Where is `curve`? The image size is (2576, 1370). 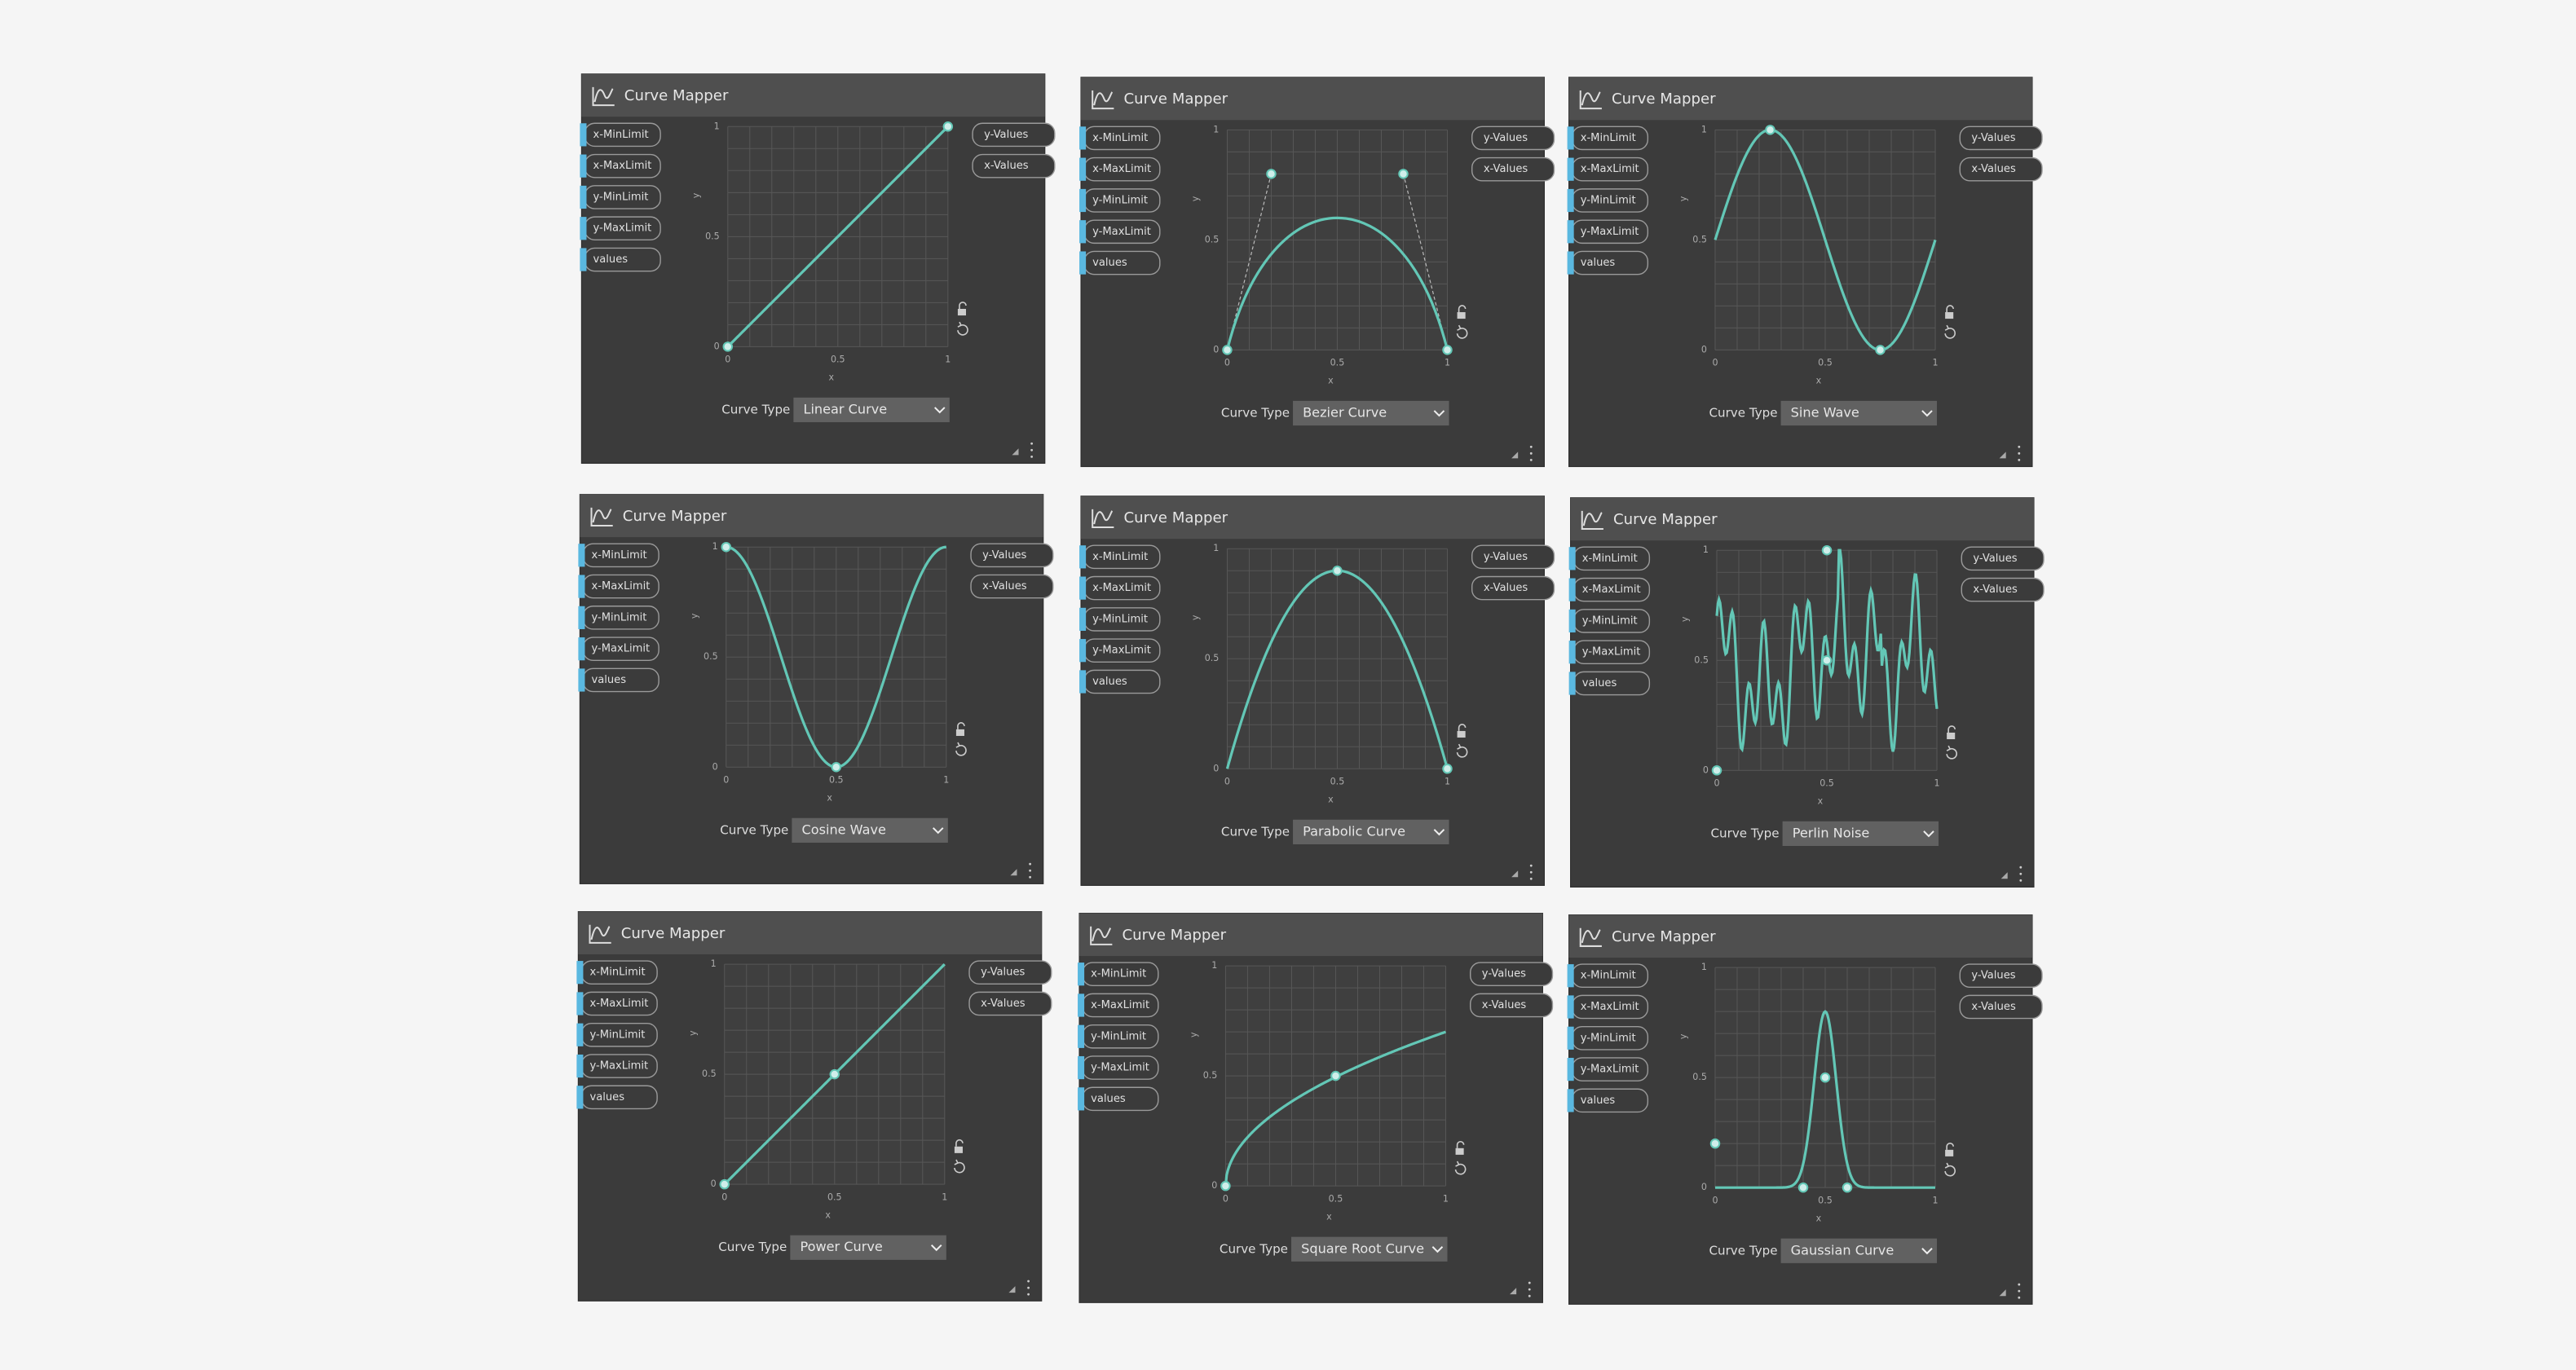
curve is located at coordinates (1337, 283).